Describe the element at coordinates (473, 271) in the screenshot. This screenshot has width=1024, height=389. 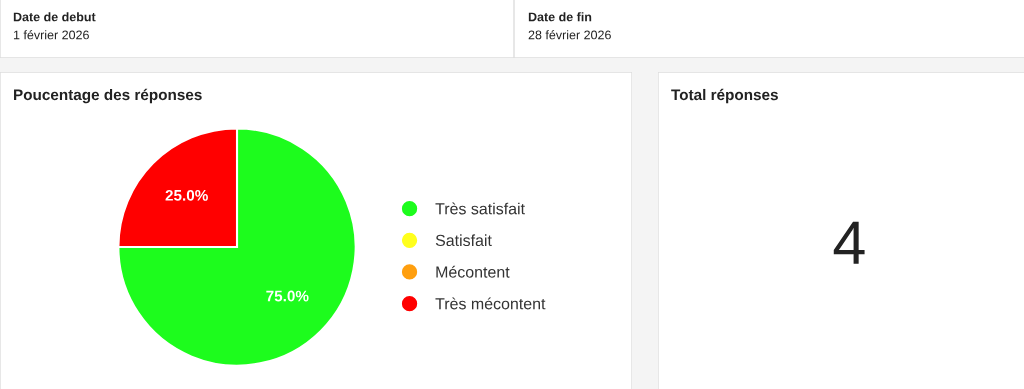
I see `legend-label: Mécontent` at that location.